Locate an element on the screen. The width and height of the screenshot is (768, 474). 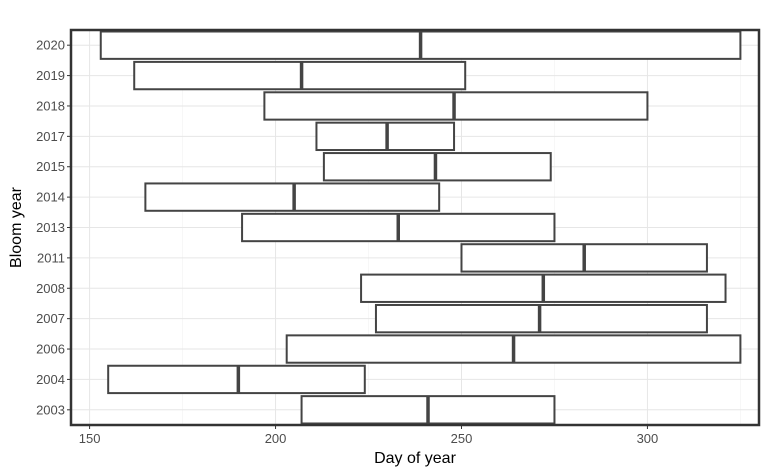
y-tick-label: 2017 is located at coordinates (50, 136).